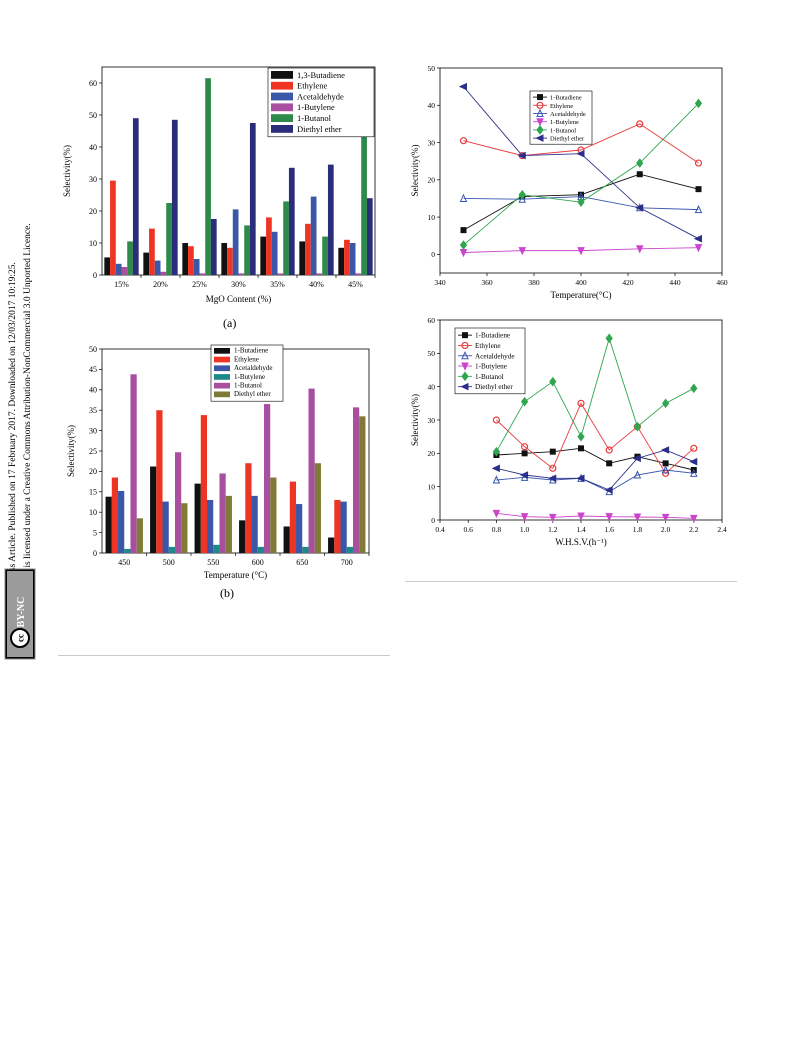 This screenshot has height=1039, width=793. I want to click on legend-label-5: 1-Butanol, so click(248, 386).